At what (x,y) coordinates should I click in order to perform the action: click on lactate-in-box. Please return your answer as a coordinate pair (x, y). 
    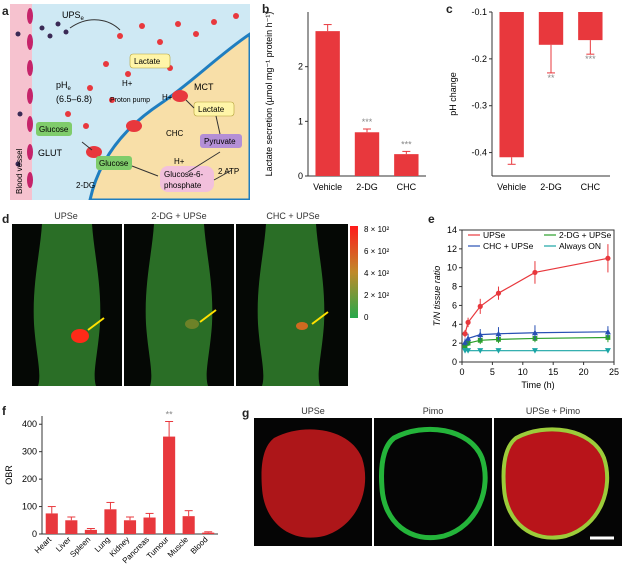
    Looking at the image, I should click on (214, 109).